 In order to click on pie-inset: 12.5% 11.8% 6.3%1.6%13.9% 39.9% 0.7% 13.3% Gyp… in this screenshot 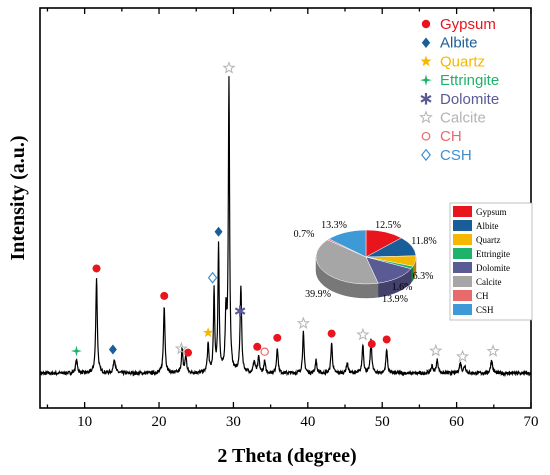, I will do `click(413, 261)`.